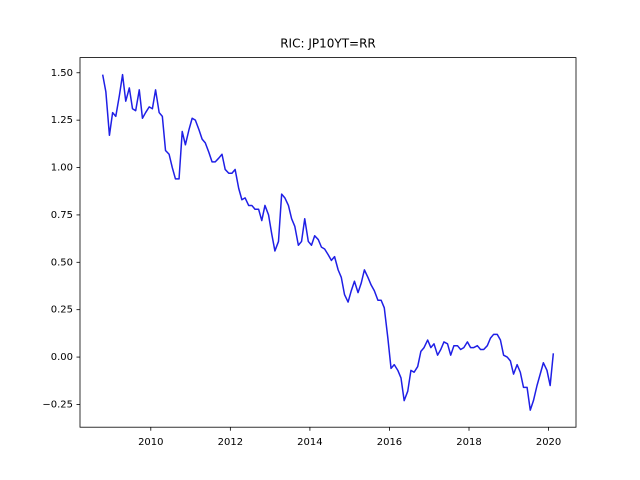 The image size is (640, 480). I want to click on x-tick-label: 2016, so click(389, 442).